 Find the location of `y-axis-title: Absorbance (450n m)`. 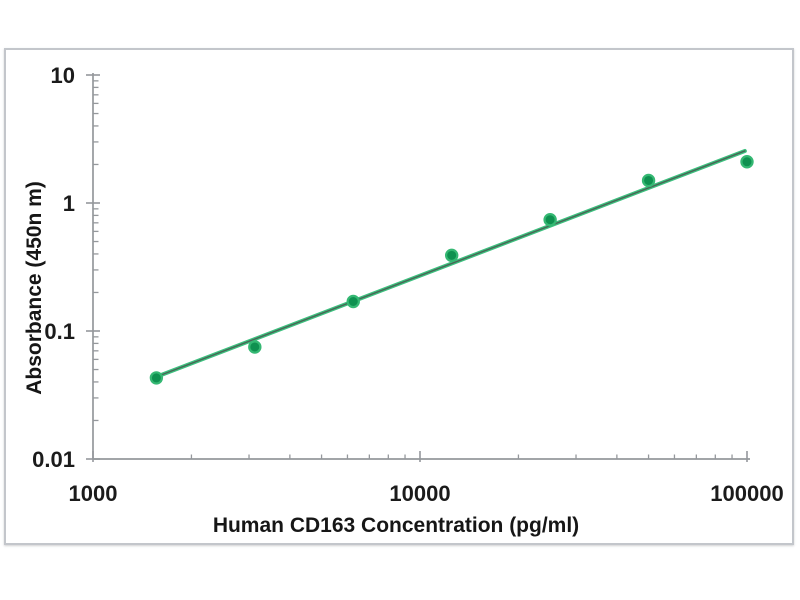

y-axis-title: Absorbance (450n m) is located at coordinates (34, 288).